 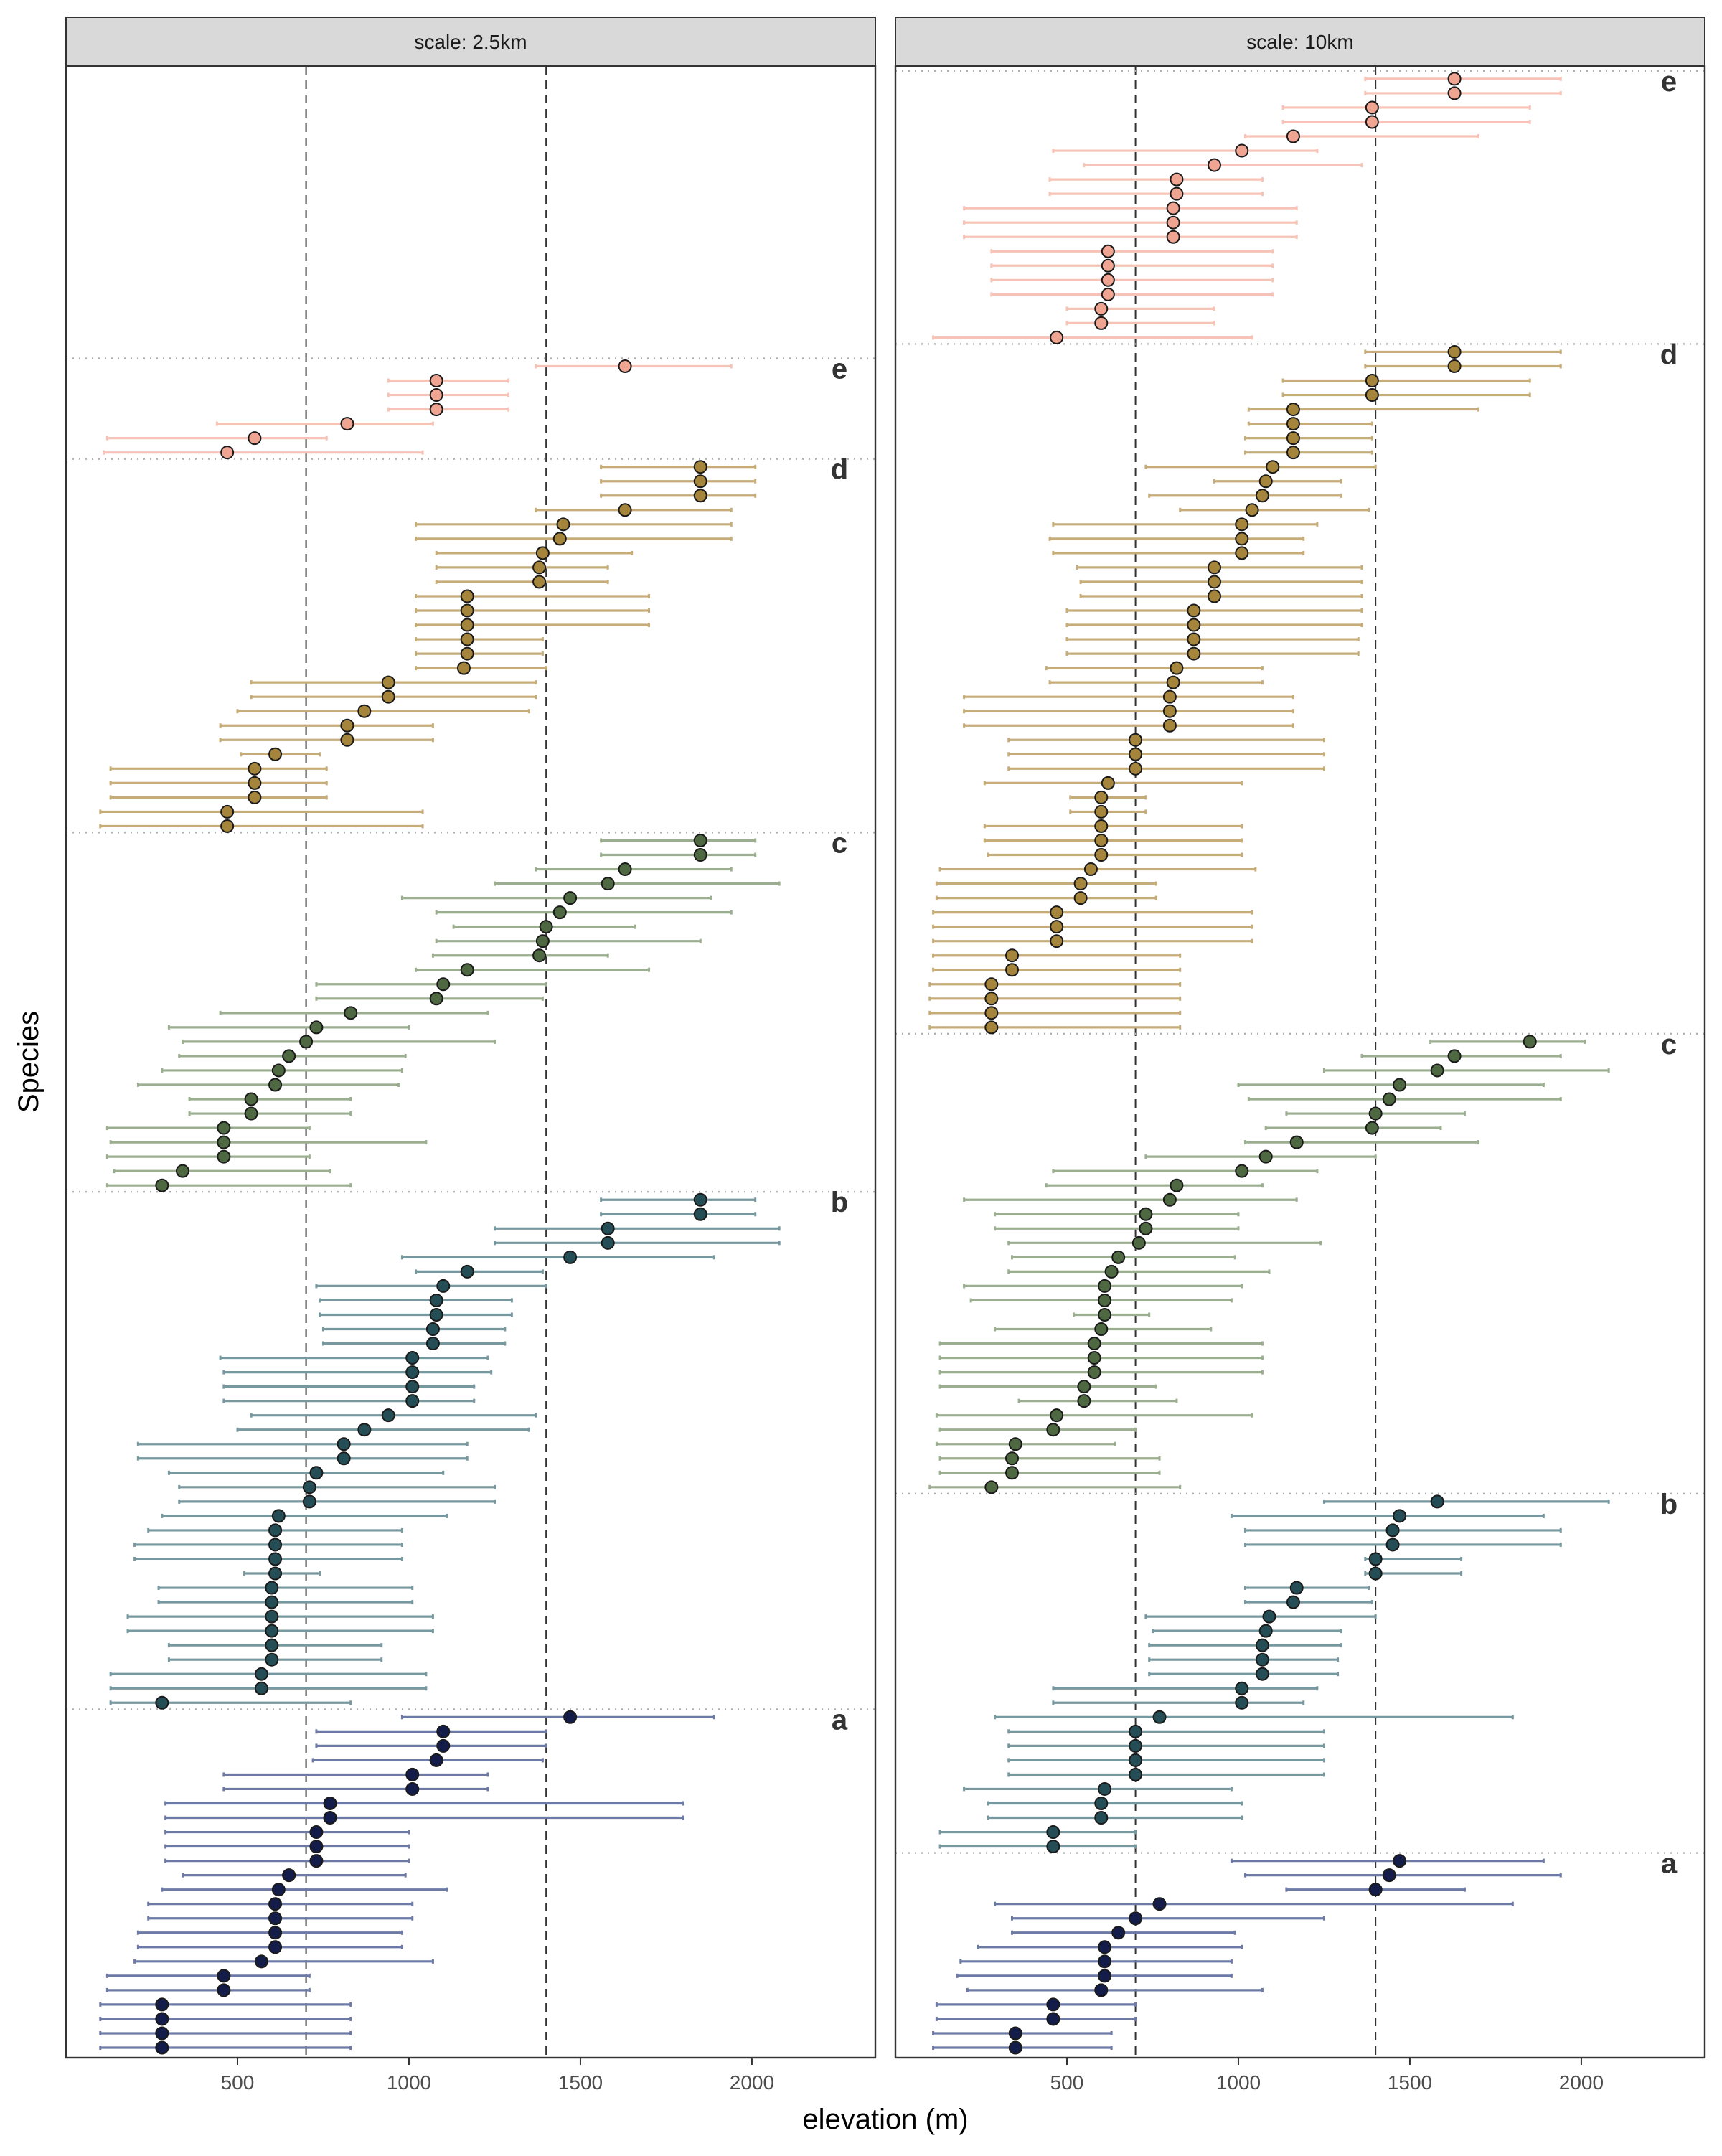 I want to click on group-label-b: b, so click(x=840, y=1202).